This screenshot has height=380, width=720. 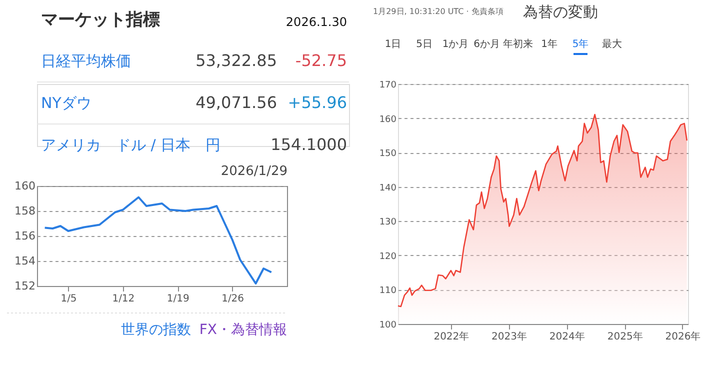 I want to click on x-tick-label: 2023年, so click(x=509, y=336).